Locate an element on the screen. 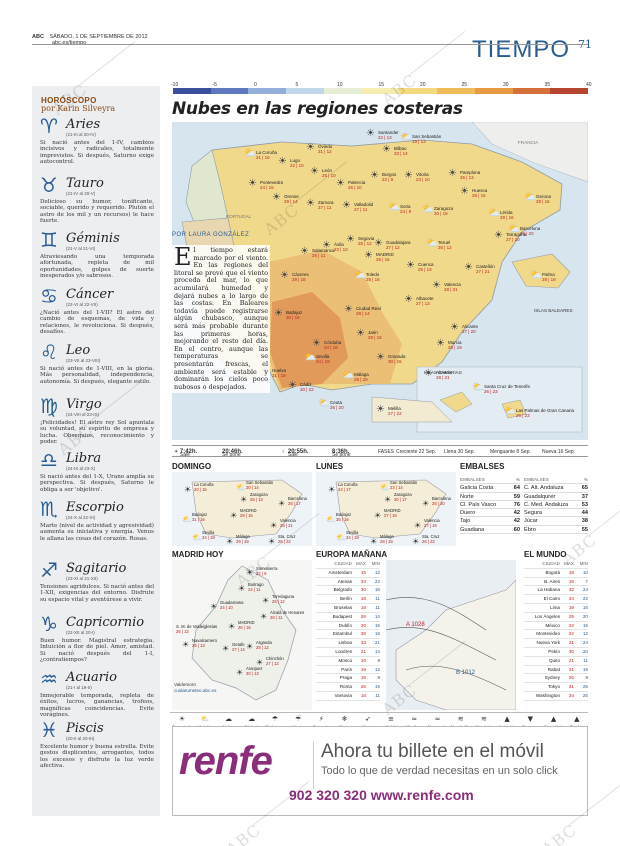  mini-city-forecast: La Coruña 20 | 15 is located at coordinates (204, 487).